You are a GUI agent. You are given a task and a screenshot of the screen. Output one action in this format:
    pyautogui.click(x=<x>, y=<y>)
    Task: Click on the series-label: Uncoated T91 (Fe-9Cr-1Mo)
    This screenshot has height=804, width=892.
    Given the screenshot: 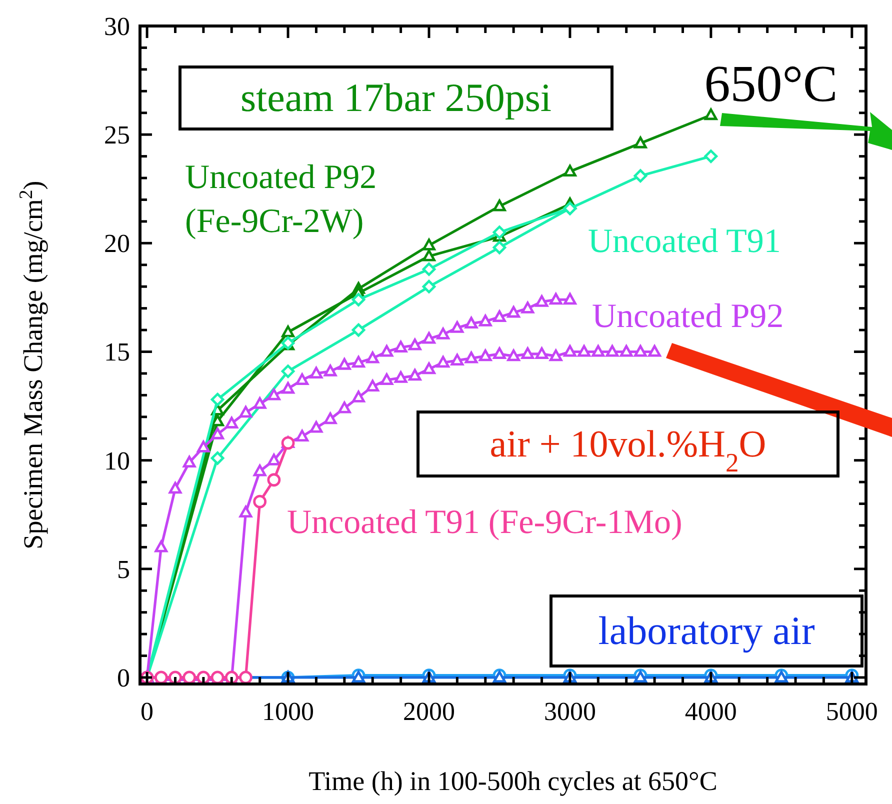 What is the action you would take?
    pyautogui.click(x=484, y=522)
    